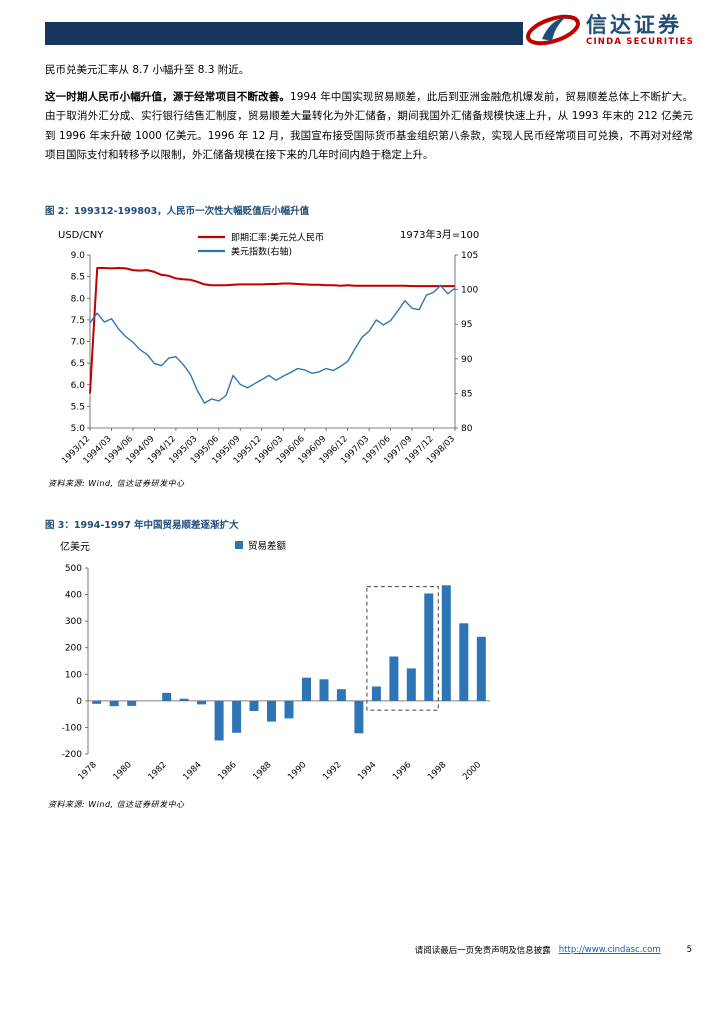 This screenshot has width=724, height=1024. I want to click on svg-text: 美元指数(右轴), so click(261, 252).